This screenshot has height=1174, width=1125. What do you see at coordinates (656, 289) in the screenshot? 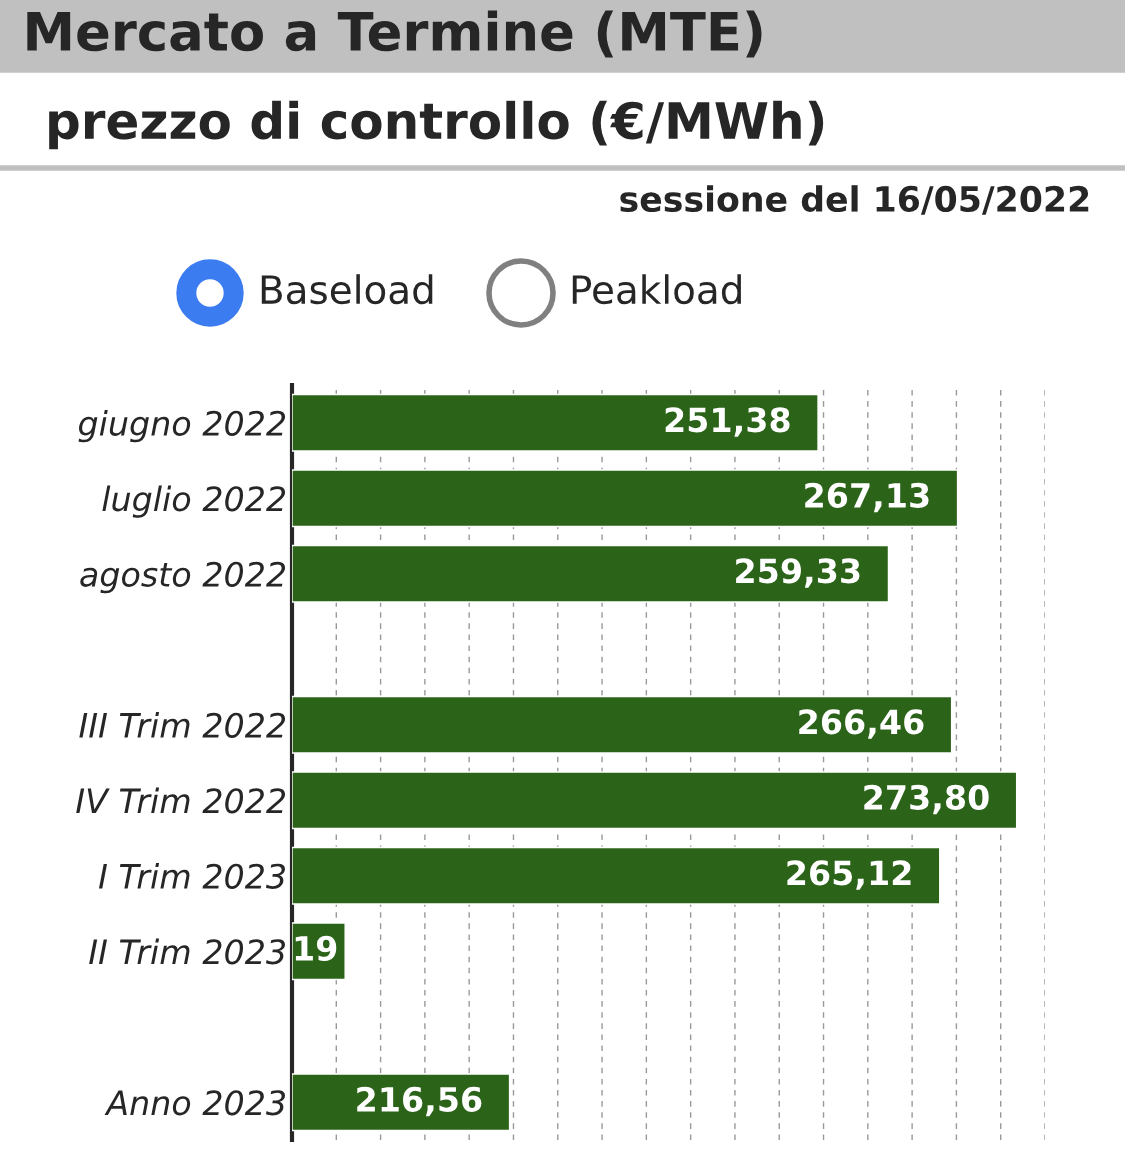
I see `text: Peakload` at bounding box center [656, 289].